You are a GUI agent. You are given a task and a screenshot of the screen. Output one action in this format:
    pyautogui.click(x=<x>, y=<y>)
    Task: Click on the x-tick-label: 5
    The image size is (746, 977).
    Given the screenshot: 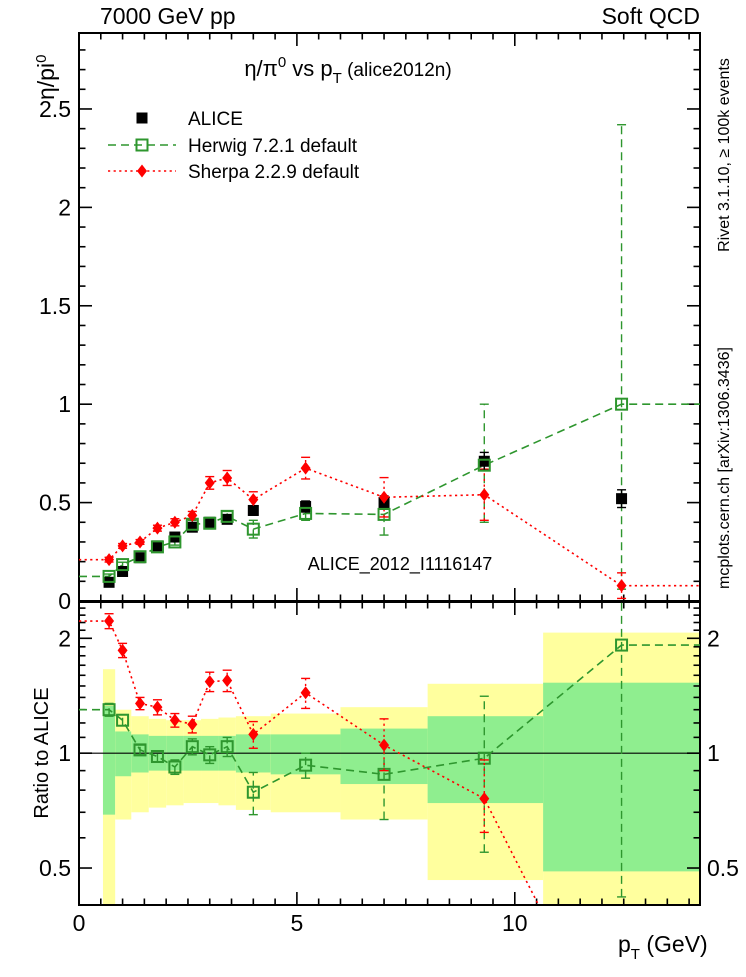 What is the action you would take?
    pyautogui.click(x=296, y=923)
    